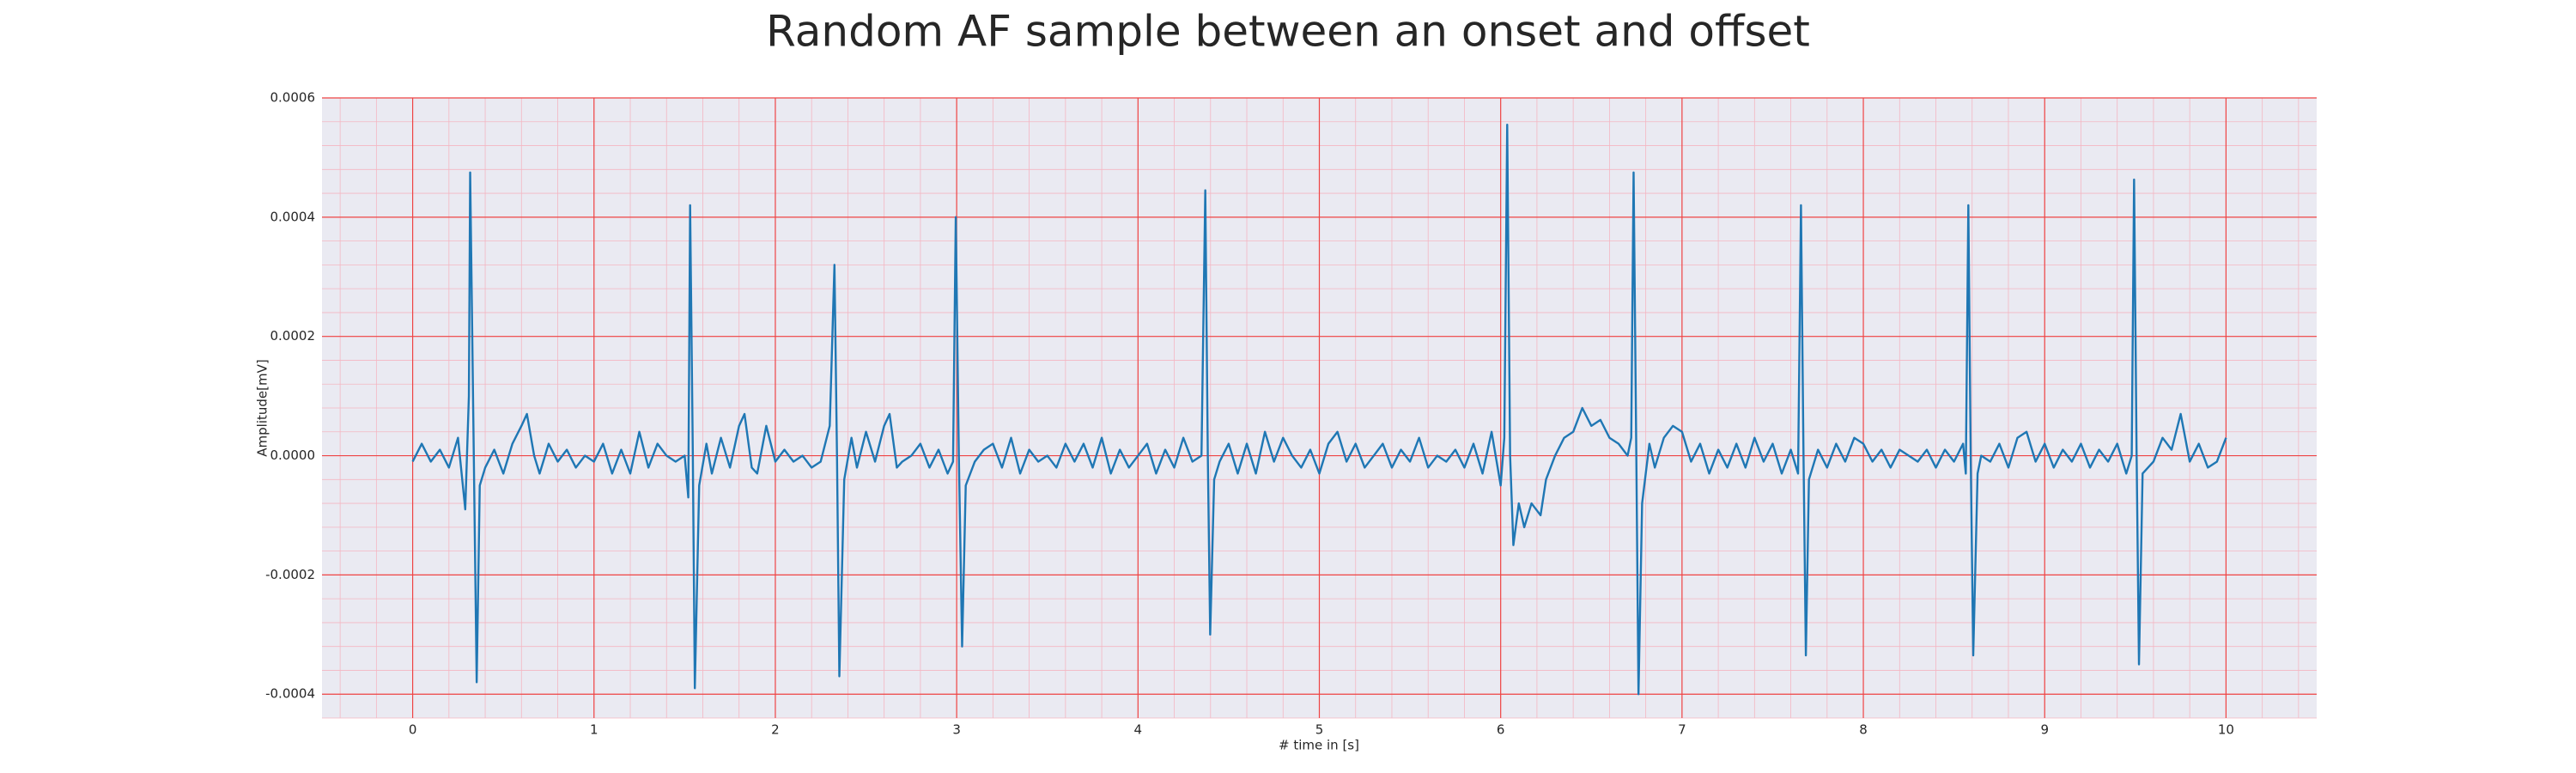 The image size is (2576, 773). Describe the element at coordinates (775, 730) in the screenshot. I see `x-tick-label: 2` at that location.